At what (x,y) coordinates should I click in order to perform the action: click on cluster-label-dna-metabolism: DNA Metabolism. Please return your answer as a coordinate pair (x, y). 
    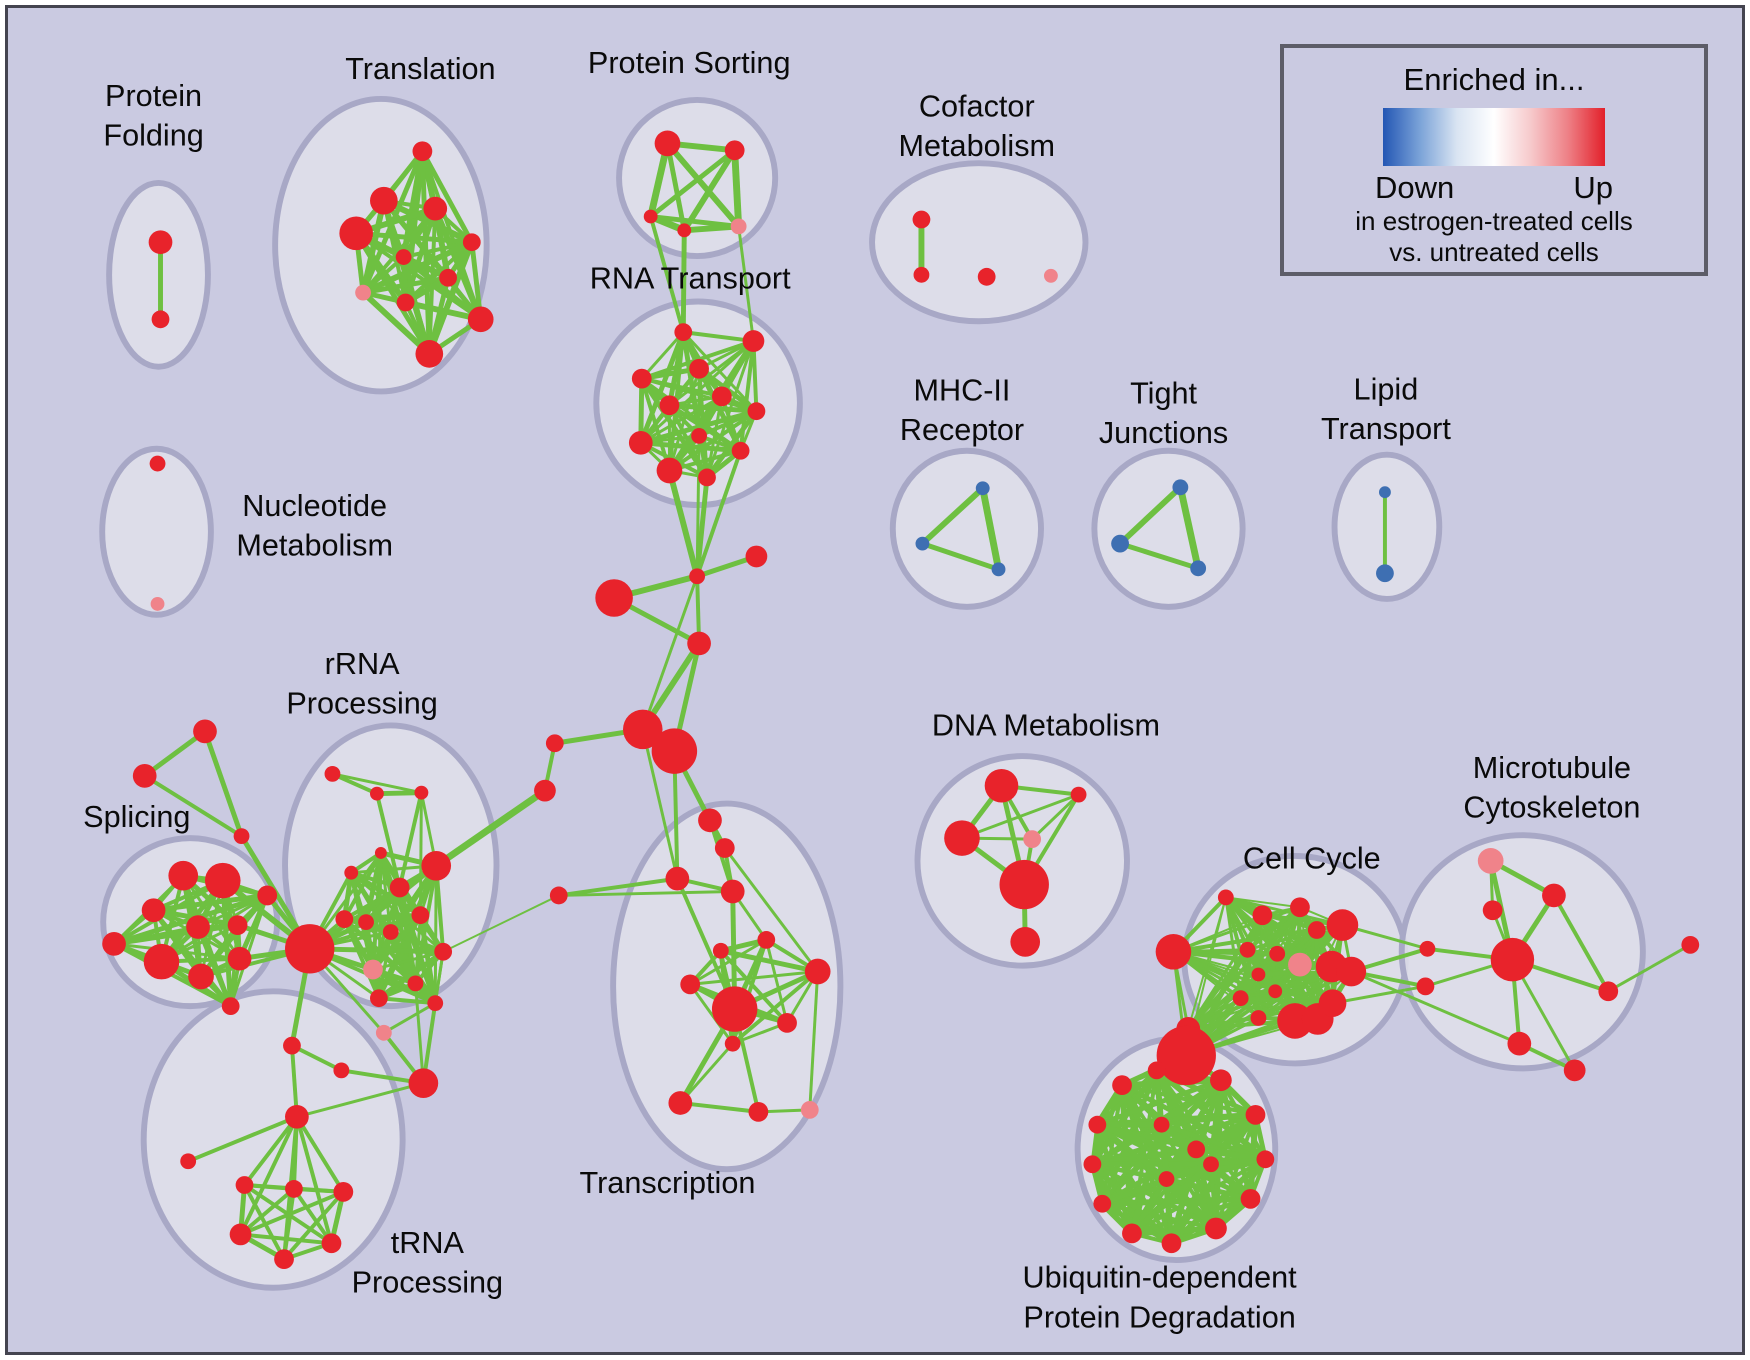
    Looking at the image, I should click on (1046, 725).